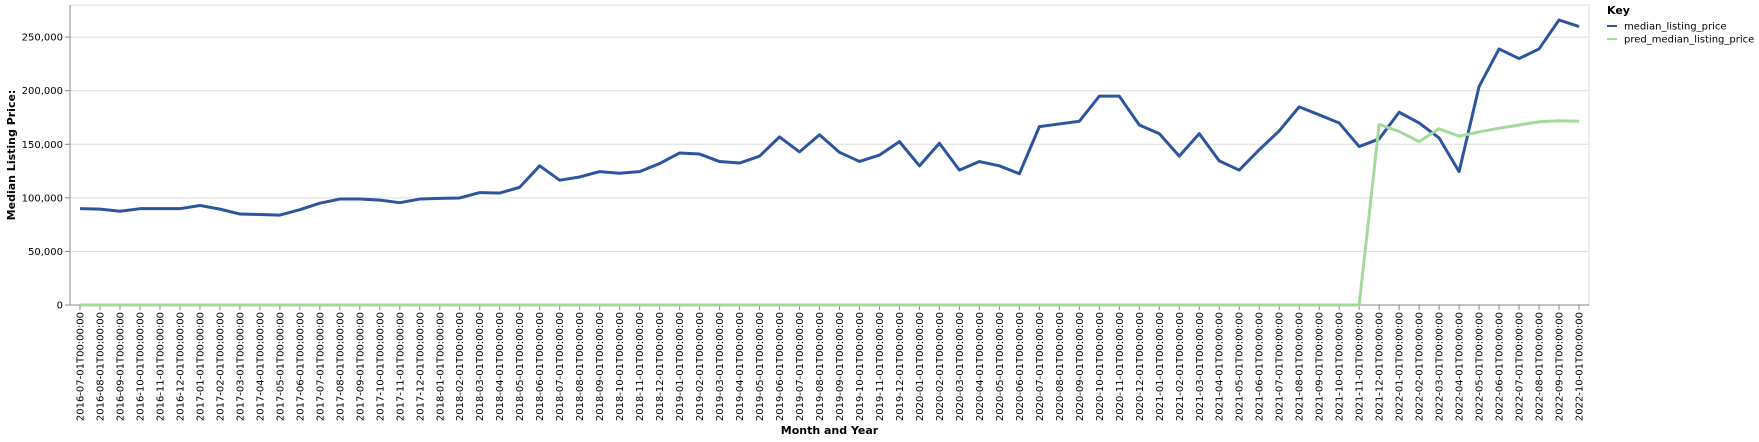 This screenshot has height=442, width=1759. I want to click on x-tick-label: 2019-08-01T00:00:00, so click(820, 366).